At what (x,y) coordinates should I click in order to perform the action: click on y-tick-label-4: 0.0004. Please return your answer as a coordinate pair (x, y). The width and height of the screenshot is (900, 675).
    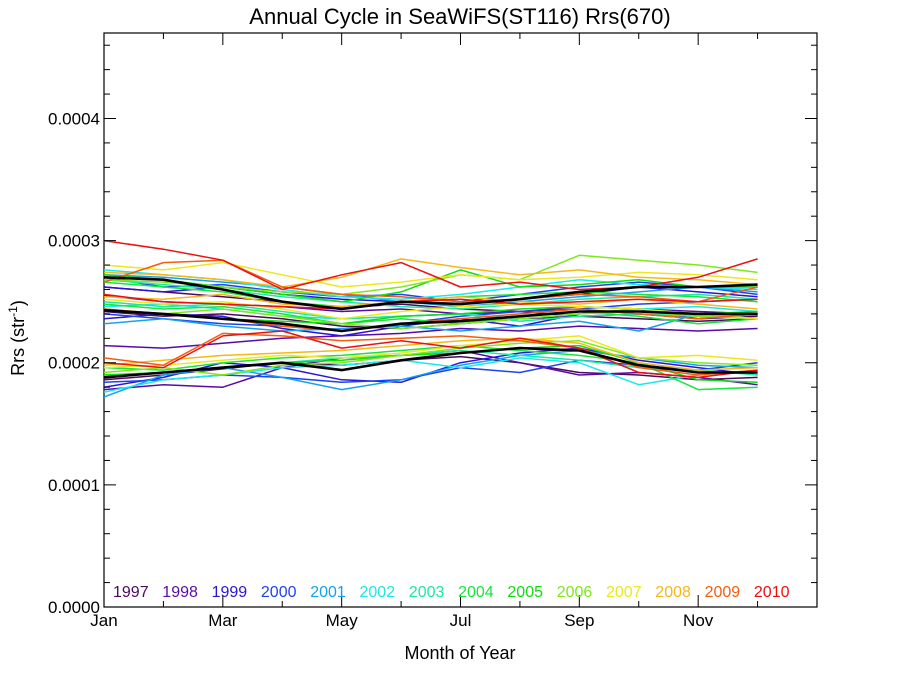
    Looking at the image, I should click on (74, 118).